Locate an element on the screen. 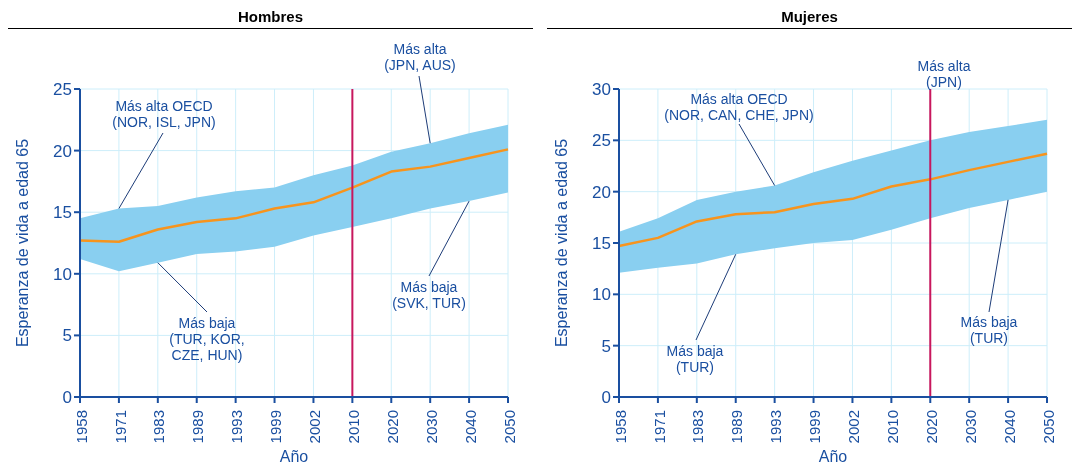 Image resolution: width=1072 pixels, height=476 pixels. annotation: Más alta OECD (NOR, CAN, CHE, JPN) is located at coordinates (739, 107).